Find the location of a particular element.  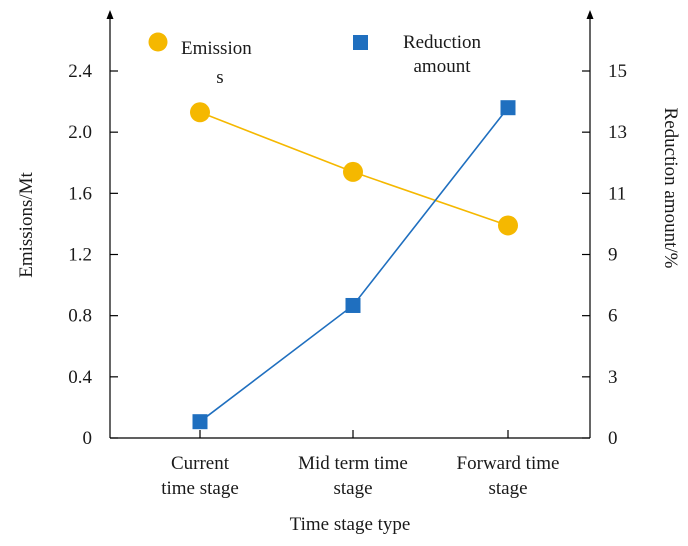

right-y-tick-label: 15 is located at coordinates (617, 71).